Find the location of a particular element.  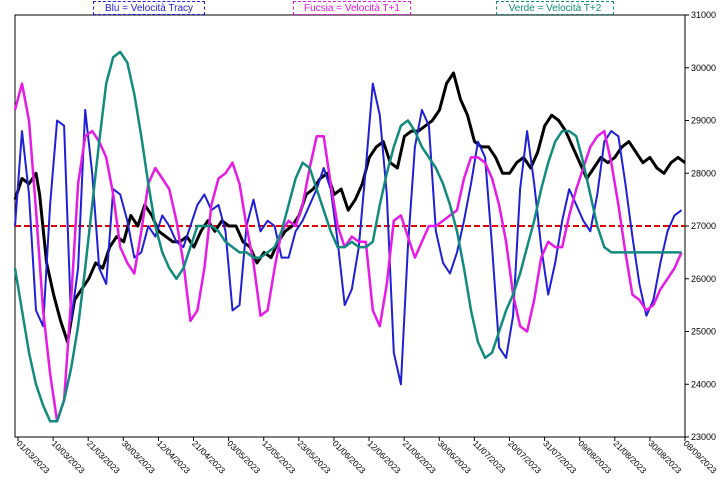

legend-item-blue: Blu = Velocità Tracy is located at coordinates (149, 8).